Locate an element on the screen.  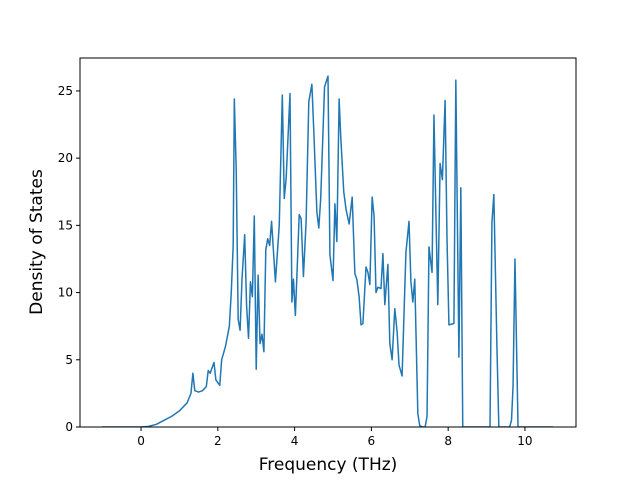
x-tick-label: 8 is located at coordinates (448, 441).